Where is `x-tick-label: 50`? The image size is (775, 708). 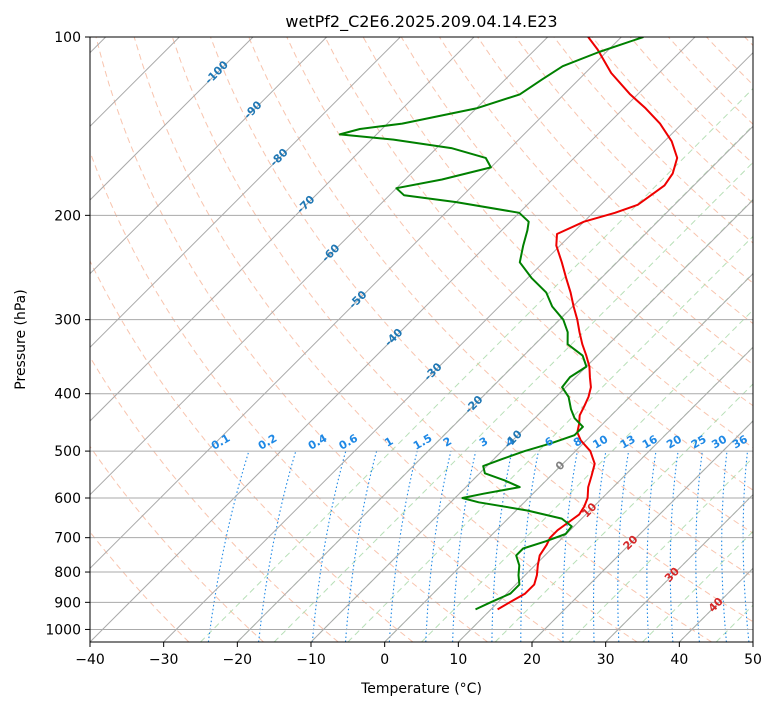 x-tick-label: 50 is located at coordinates (753, 660).